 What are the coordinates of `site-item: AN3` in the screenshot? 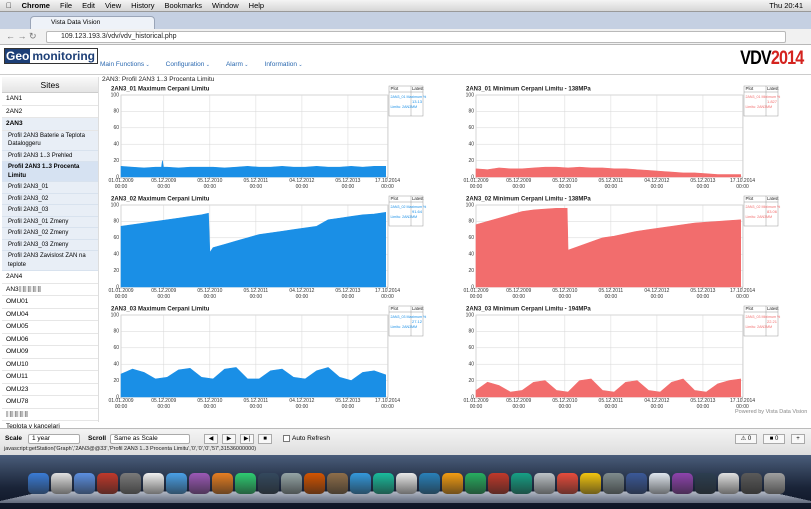 It's located at (50, 290).